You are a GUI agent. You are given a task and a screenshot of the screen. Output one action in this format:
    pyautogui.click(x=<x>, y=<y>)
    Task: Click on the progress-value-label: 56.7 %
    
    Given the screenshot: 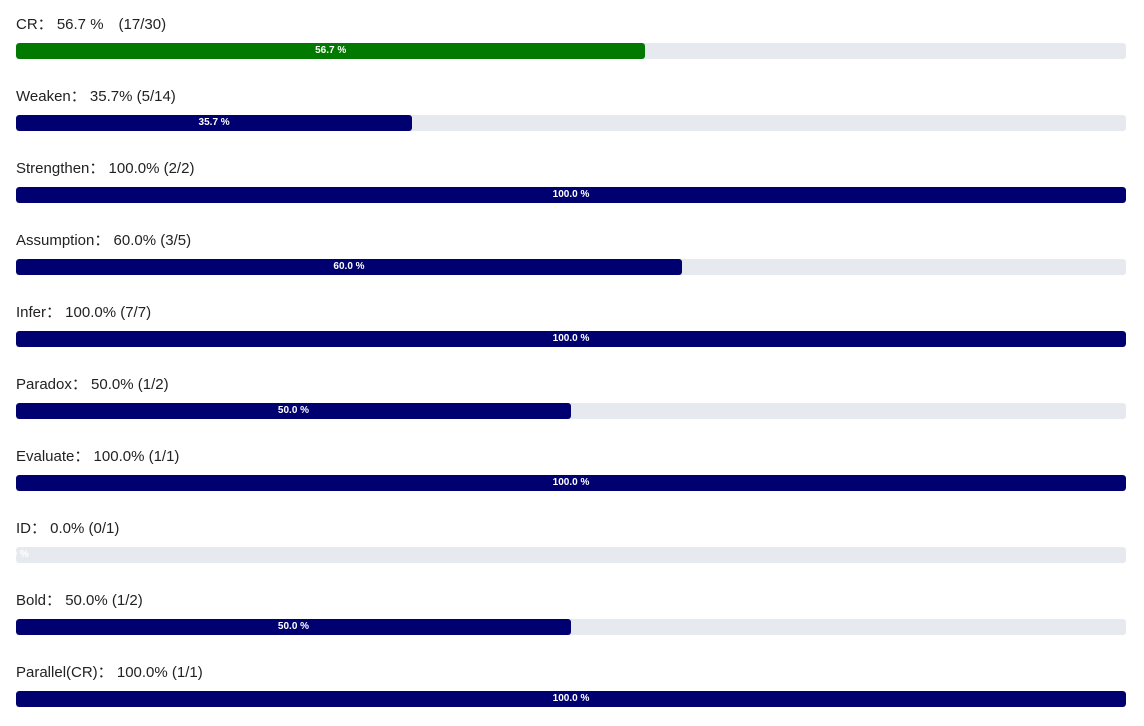 What is the action you would take?
    pyautogui.click(x=331, y=50)
    